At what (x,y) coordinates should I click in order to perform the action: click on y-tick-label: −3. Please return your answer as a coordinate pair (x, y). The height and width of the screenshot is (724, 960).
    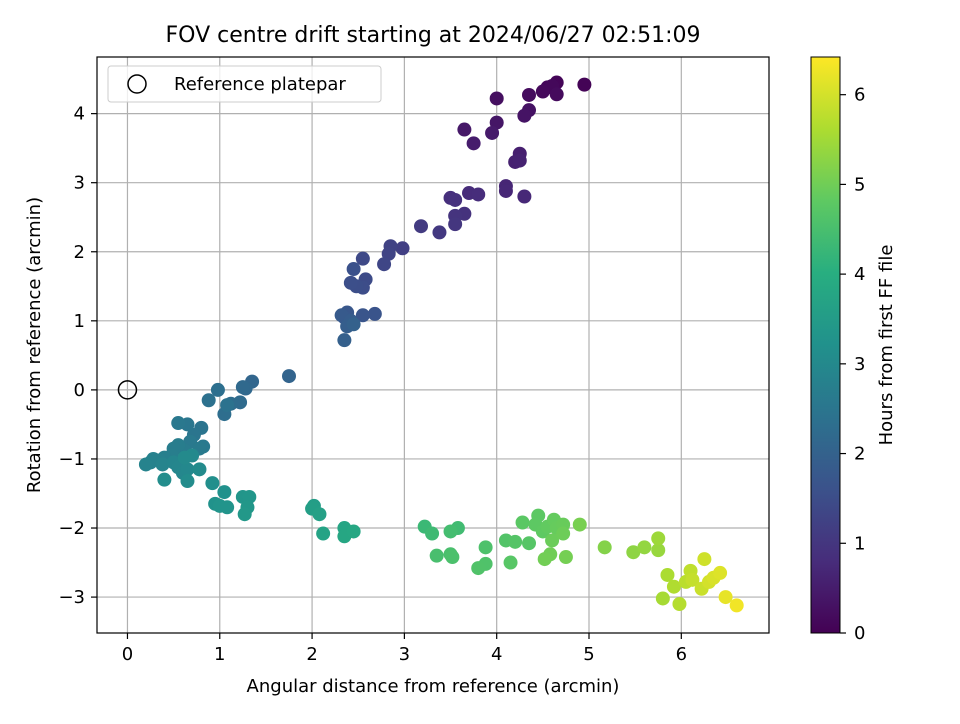
    Looking at the image, I should click on (71, 597).